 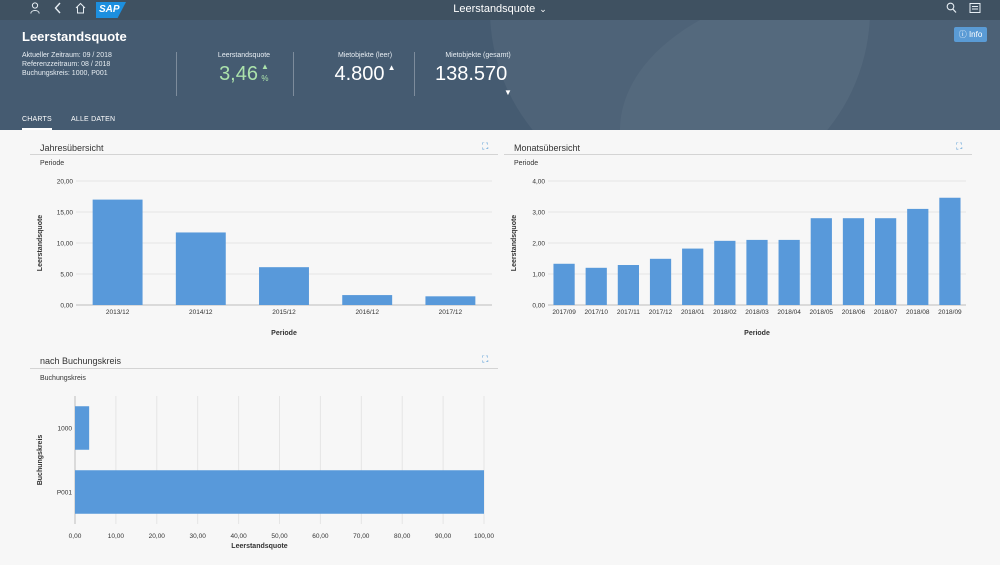 I want to click on x-tick-label: 40,00, so click(x=238, y=536).